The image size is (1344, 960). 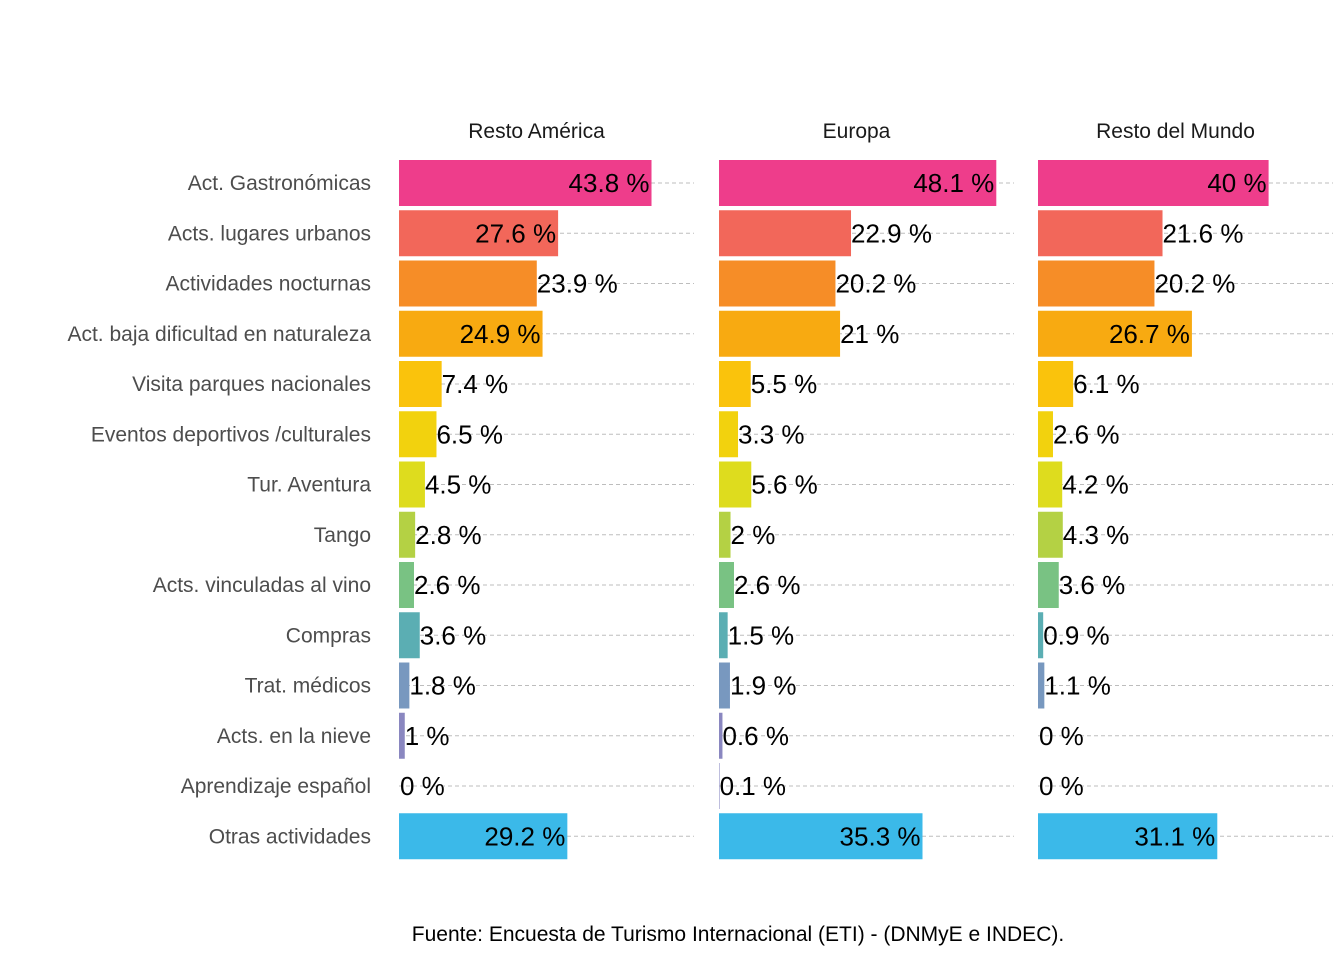 I want to click on data-label: 43.8 %, so click(x=609, y=183).